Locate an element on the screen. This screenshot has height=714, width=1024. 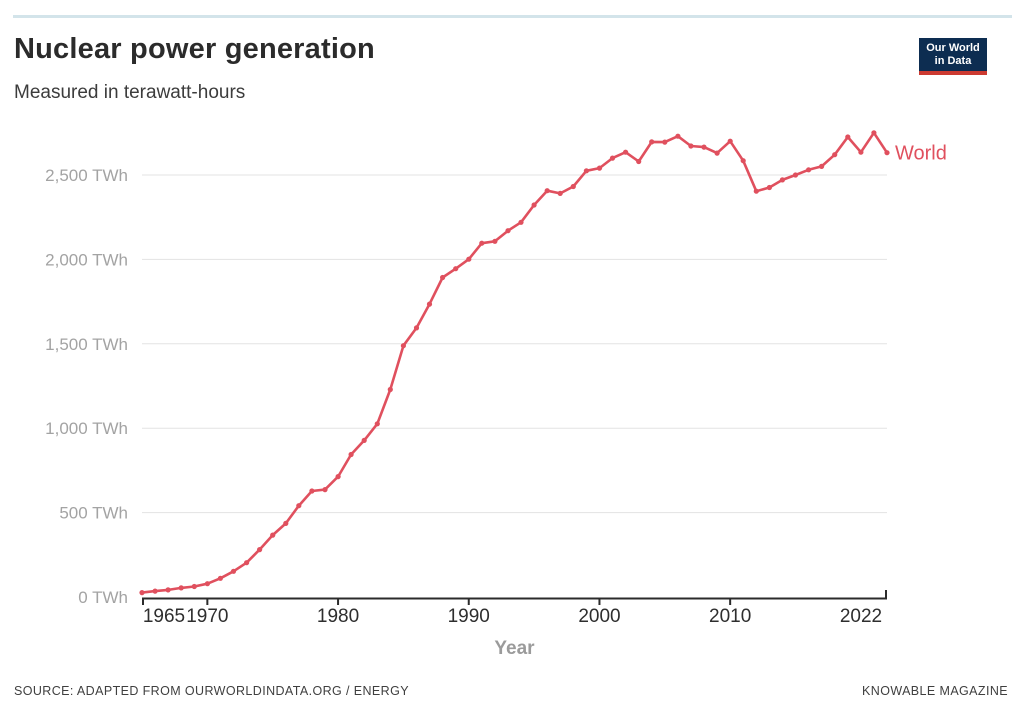
chart-subtitle: Measured in terawatt-hours is located at coordinates (130, 92).